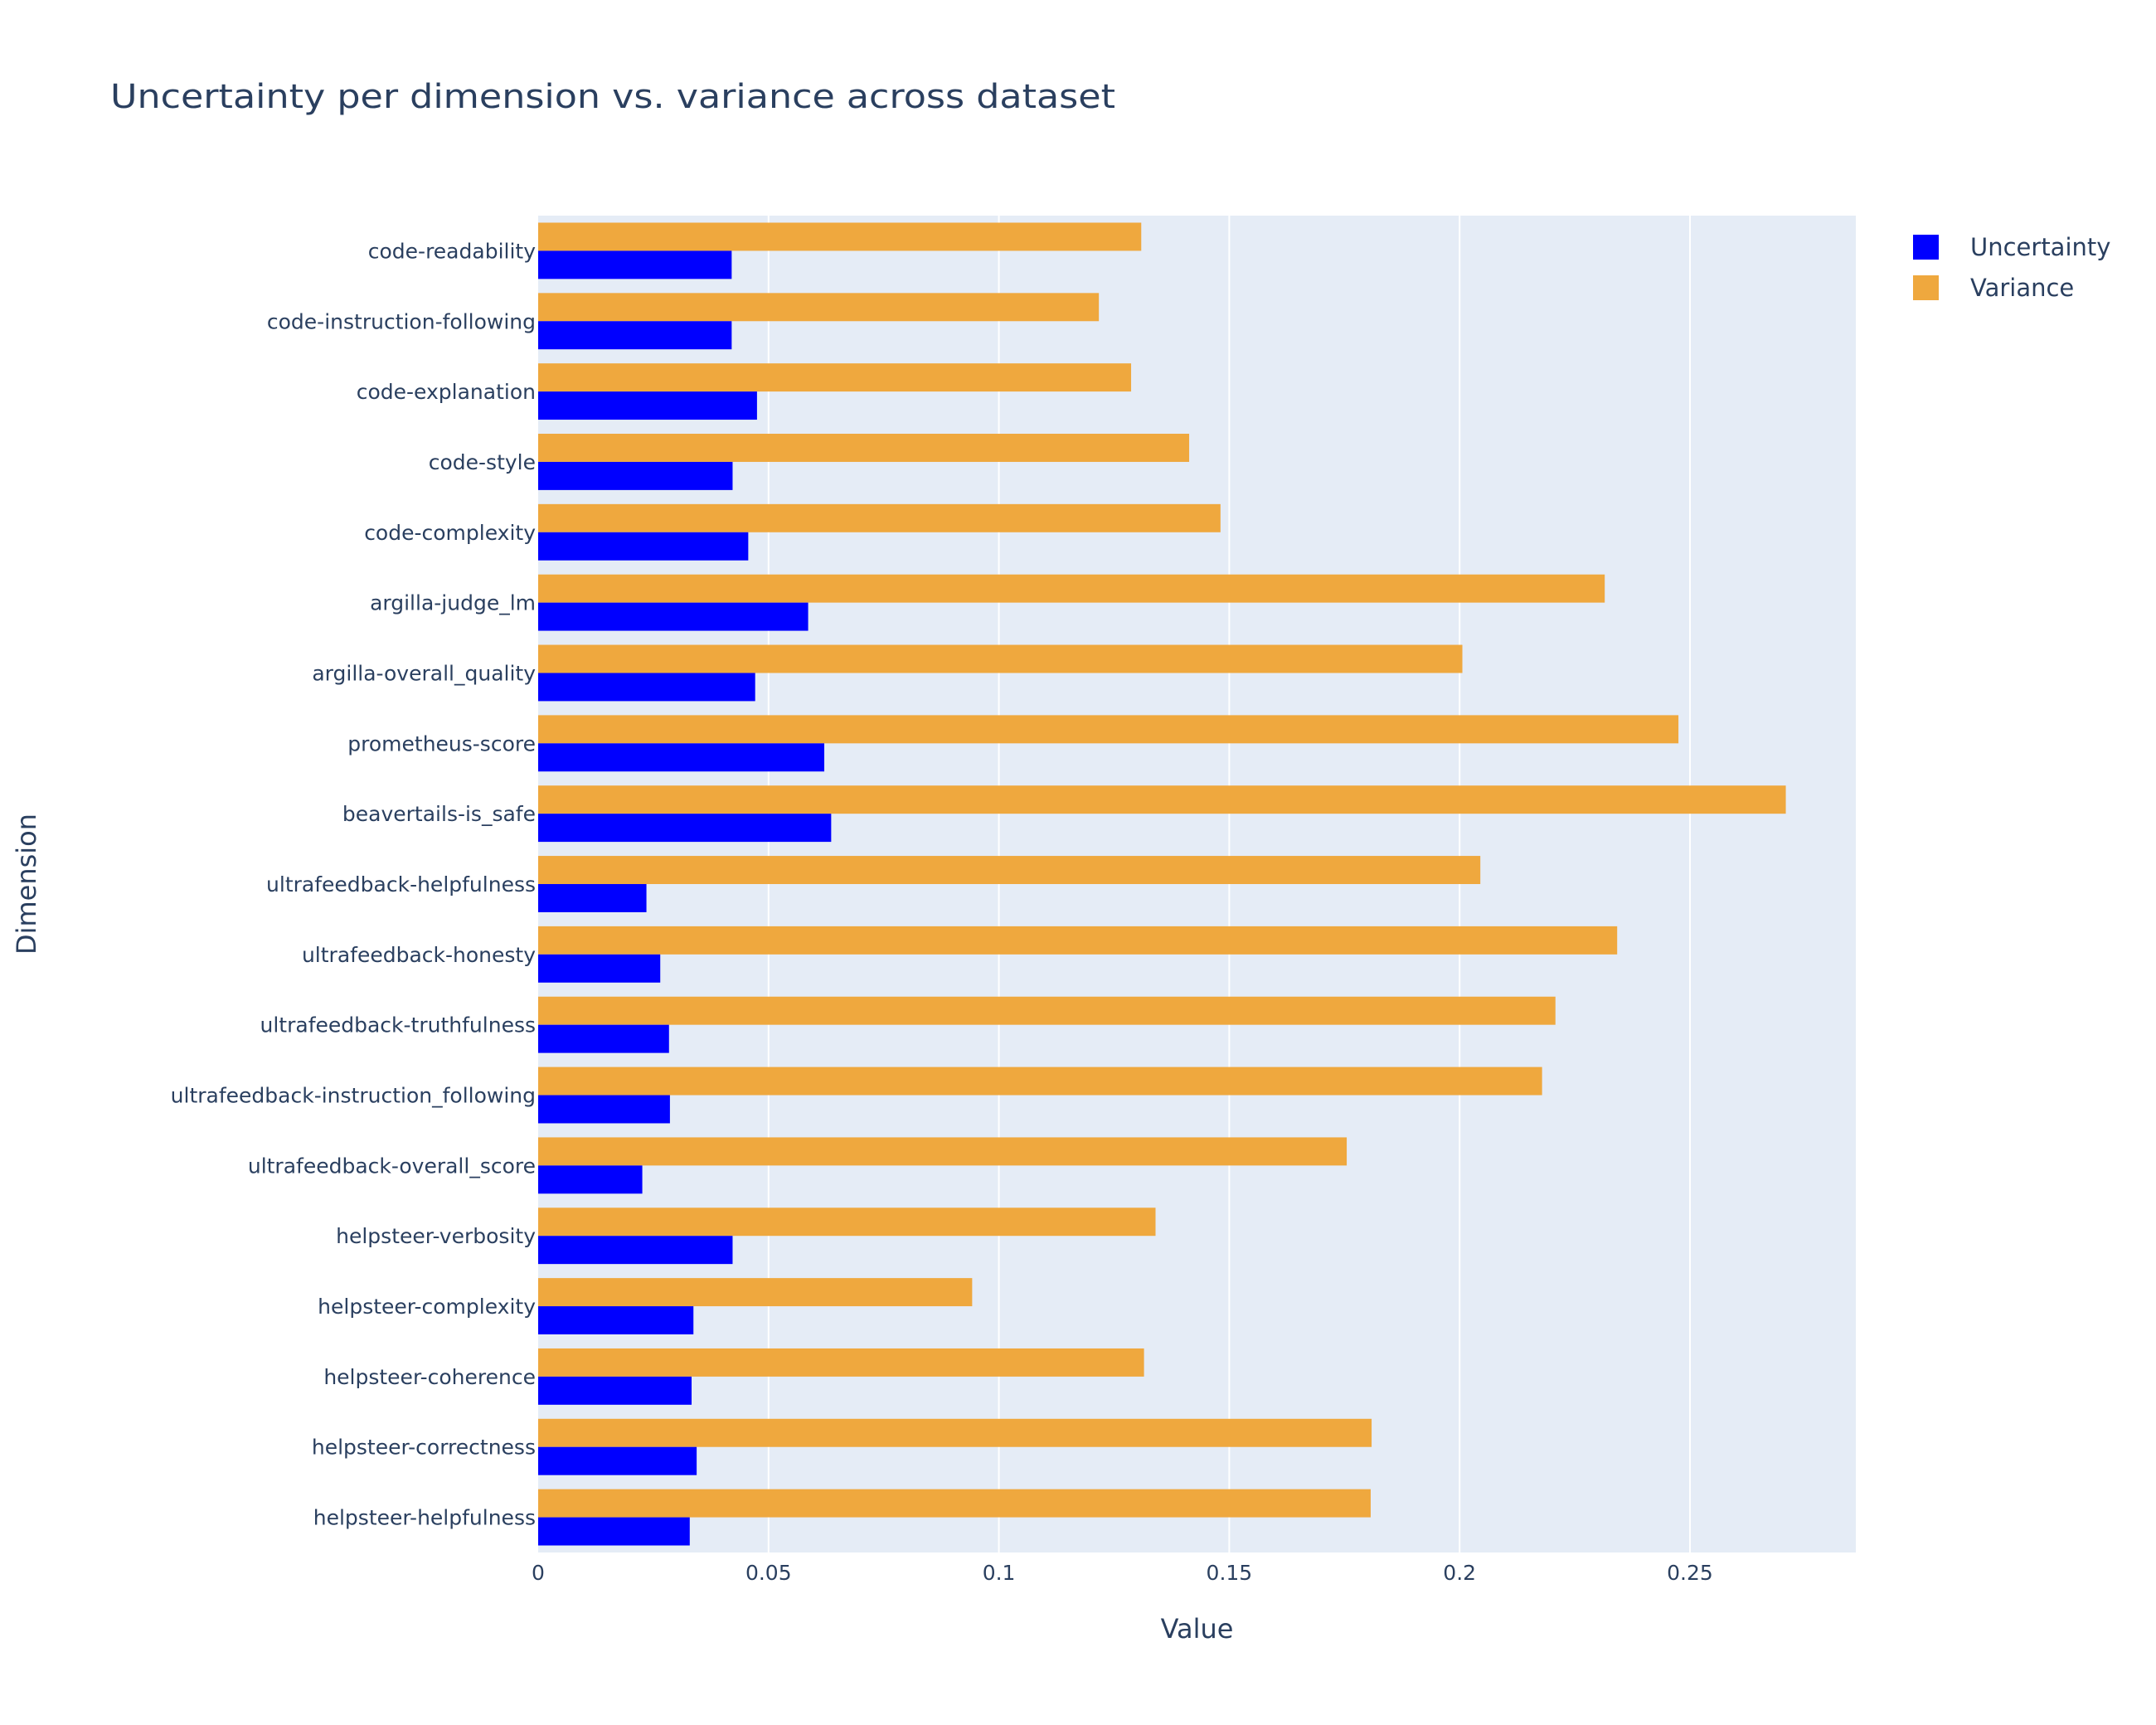 The height and width of the screenshot is (1725, 2156). I want to click on y-tick-label: code-explanation, so click(446, 392).